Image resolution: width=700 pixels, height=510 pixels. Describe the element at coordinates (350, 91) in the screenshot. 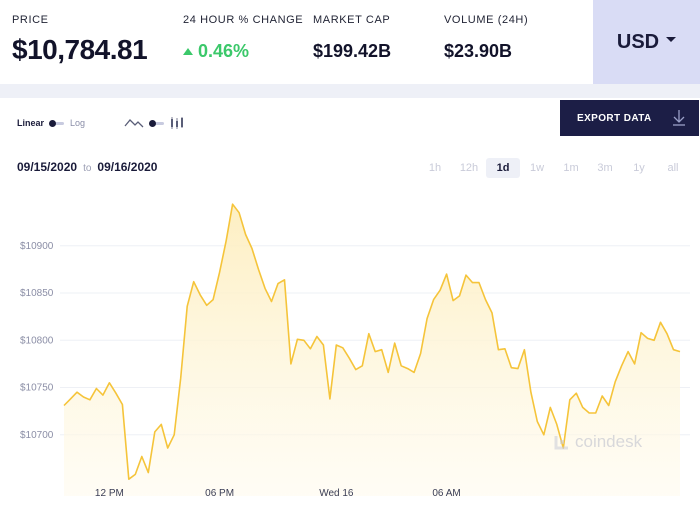

I see `divider` at that location.